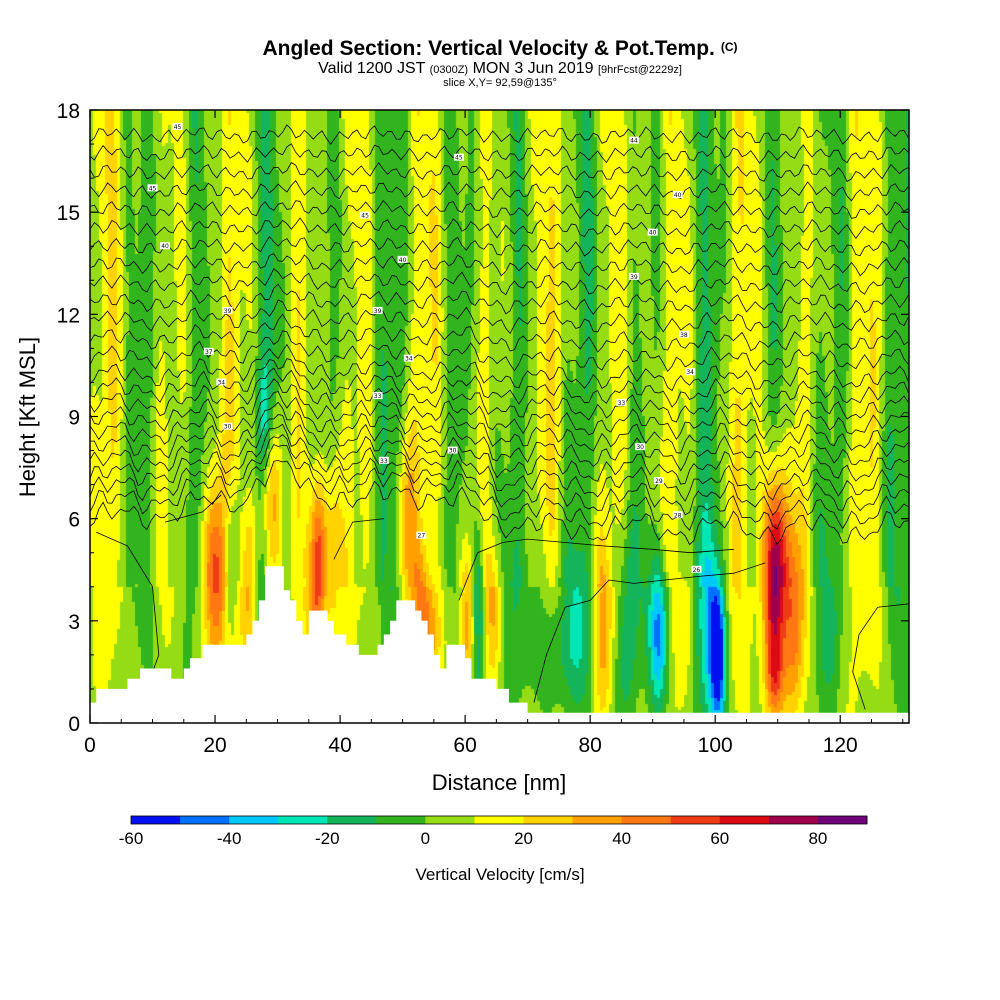 This screenshot has width=1000, height=1000. Describe the element at coordinates (229, 838) in the screenshot. I see `colorbar-tick-label: -40` at that location.